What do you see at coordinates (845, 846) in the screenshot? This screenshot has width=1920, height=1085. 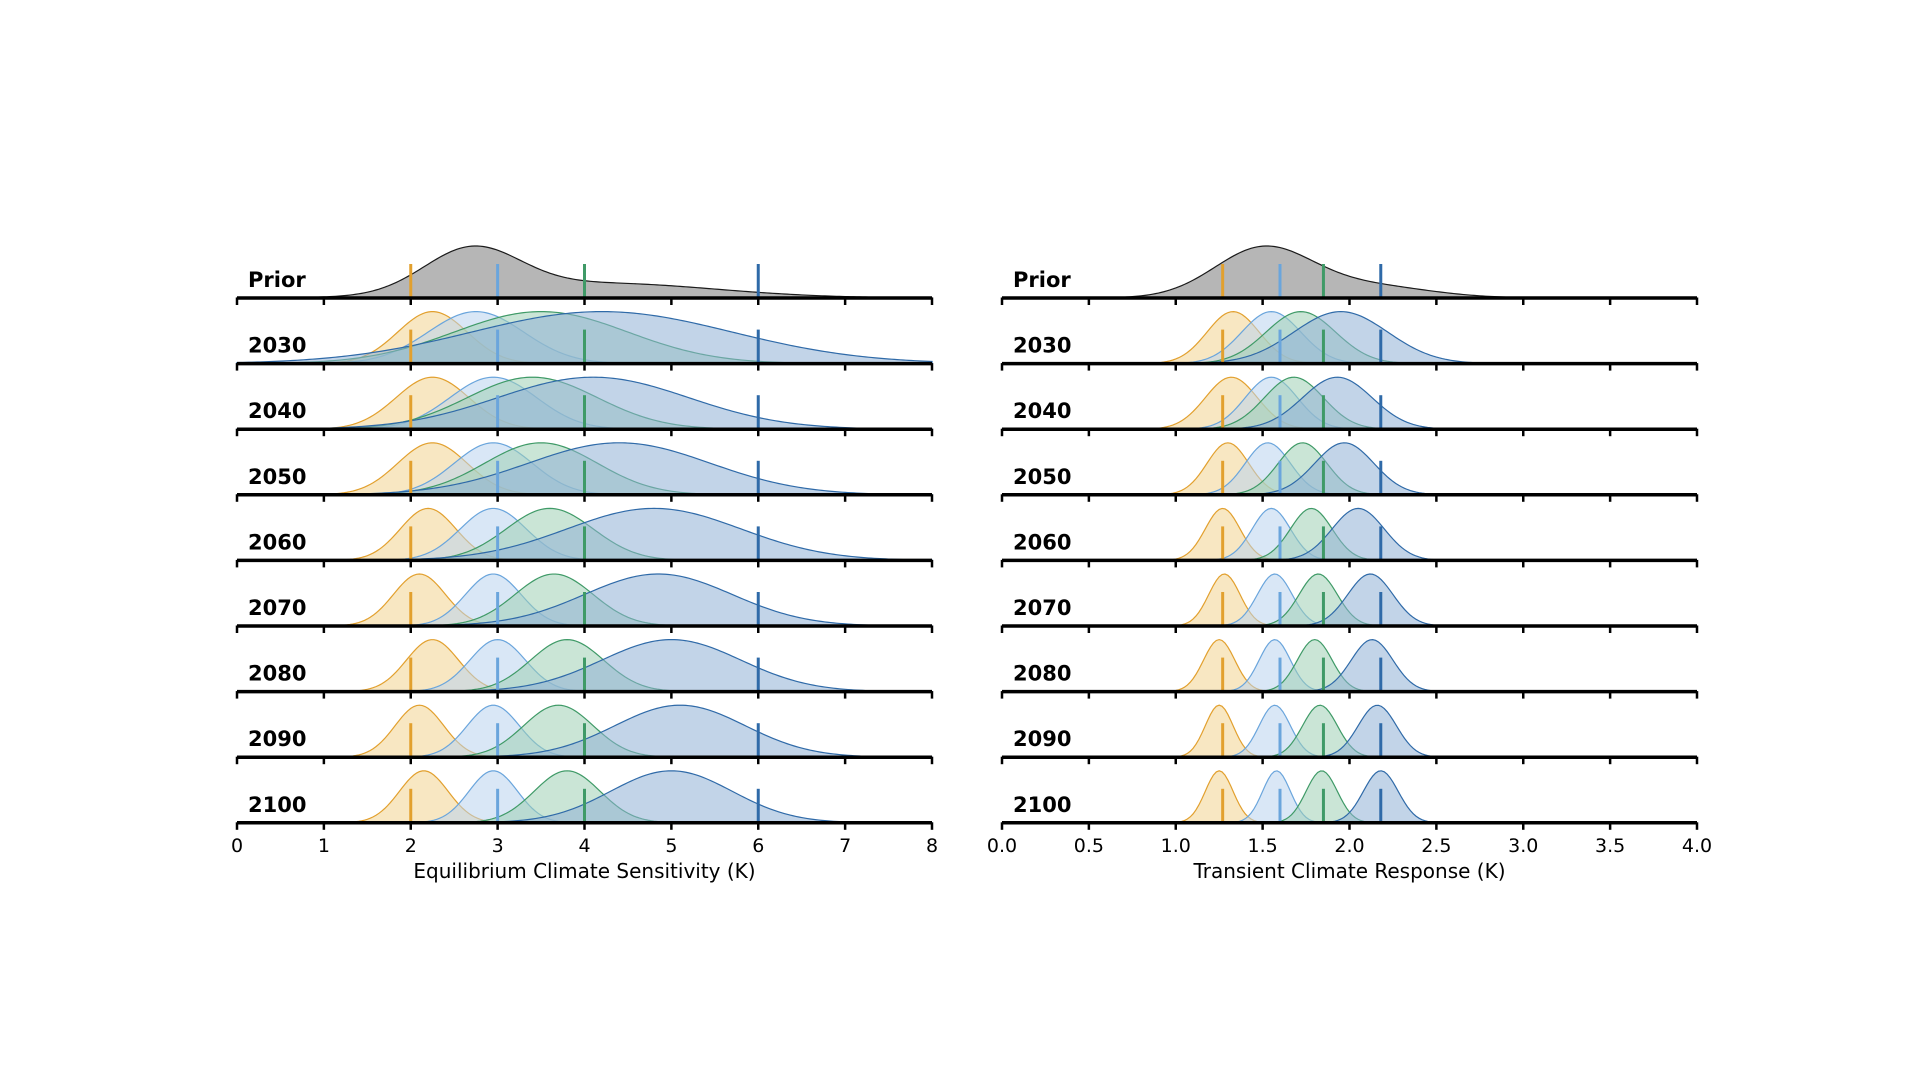 I see `ecs-tick-label: 7` at bounding box center [845, 846].